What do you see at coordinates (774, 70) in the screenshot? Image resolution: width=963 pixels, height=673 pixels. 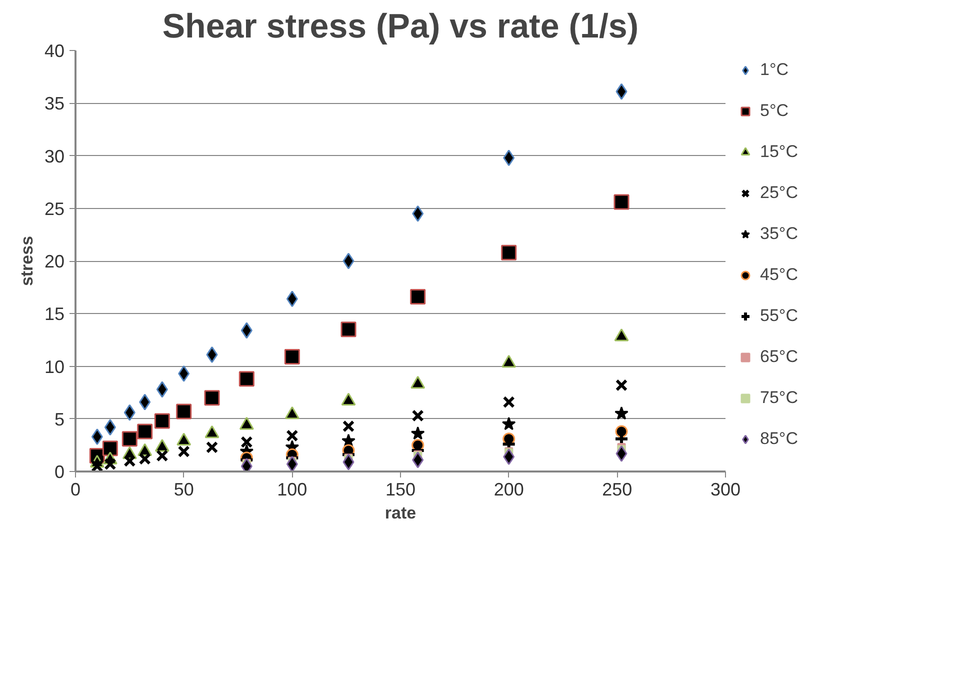 I see `legend-label: 1°C` at bounding box center [774, 70].